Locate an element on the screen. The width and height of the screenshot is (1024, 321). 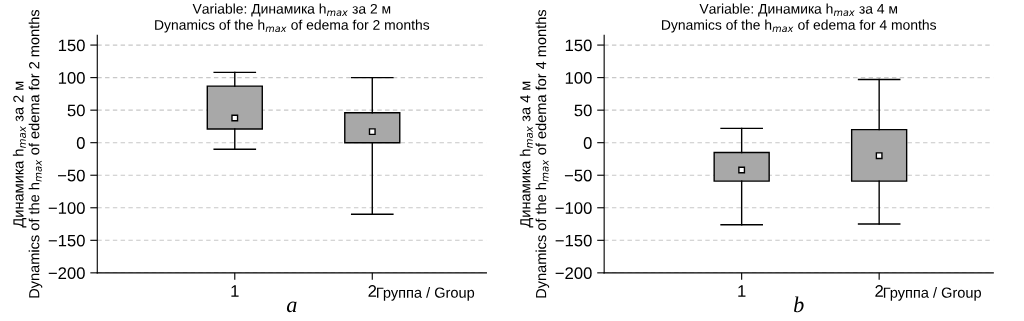
text: b is located at coordinates (798, 304).